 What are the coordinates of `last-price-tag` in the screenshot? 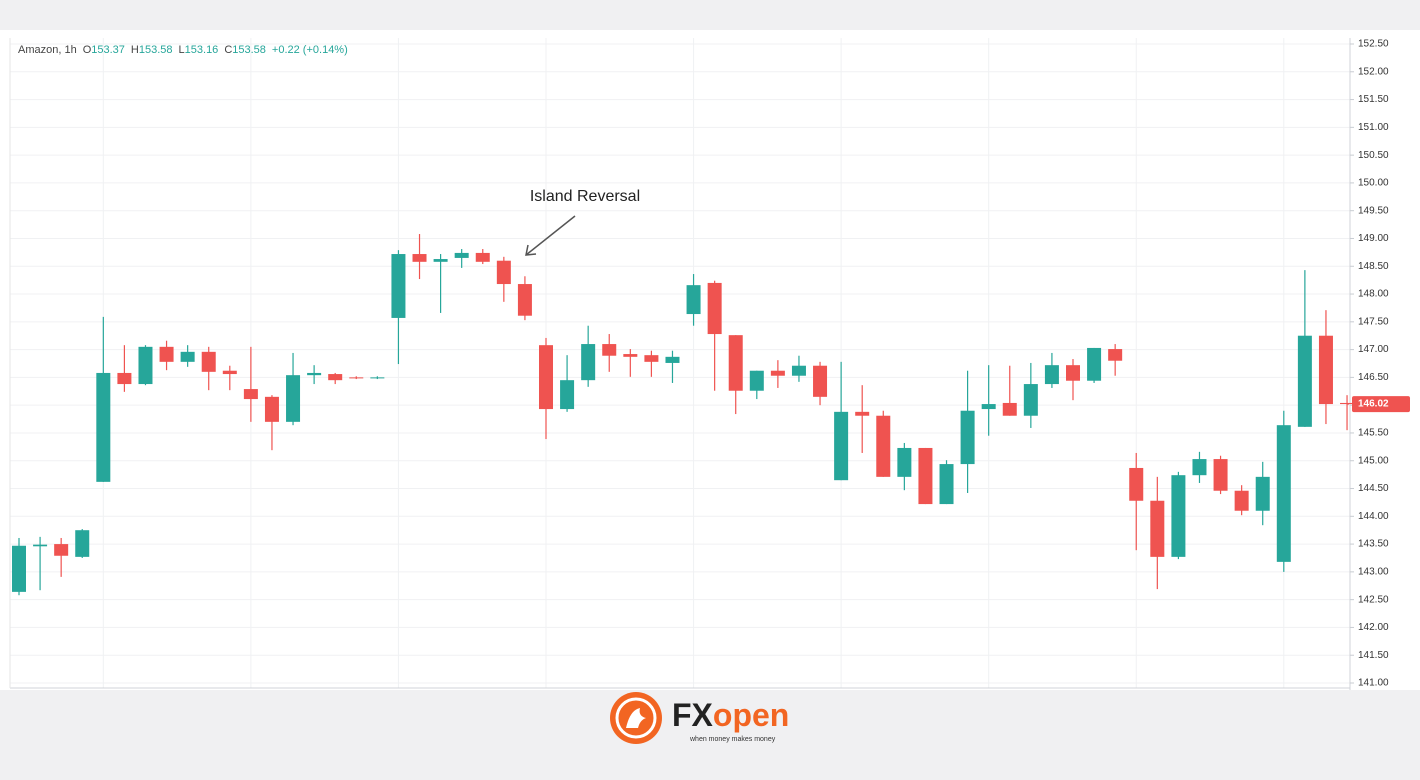 It's located at (1381, 404).